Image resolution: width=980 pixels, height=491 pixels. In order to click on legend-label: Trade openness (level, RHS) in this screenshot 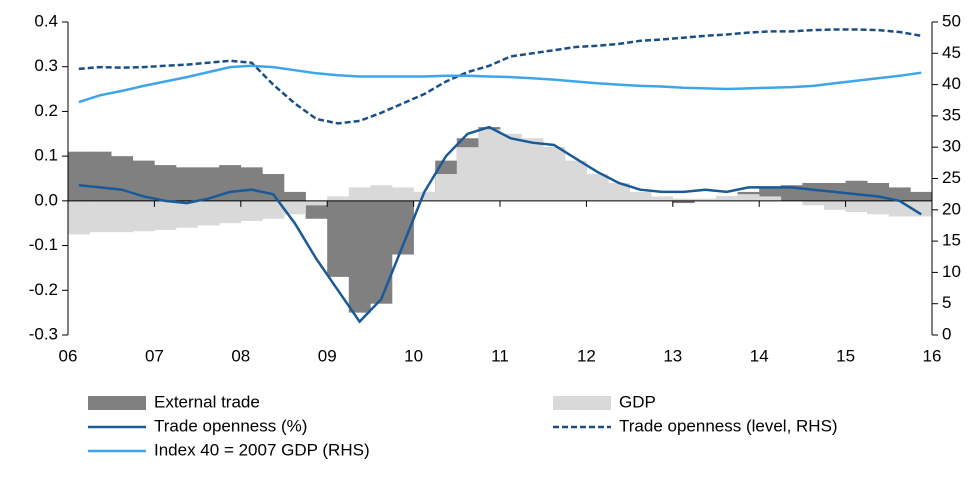, I will do `click(728, 425)`.